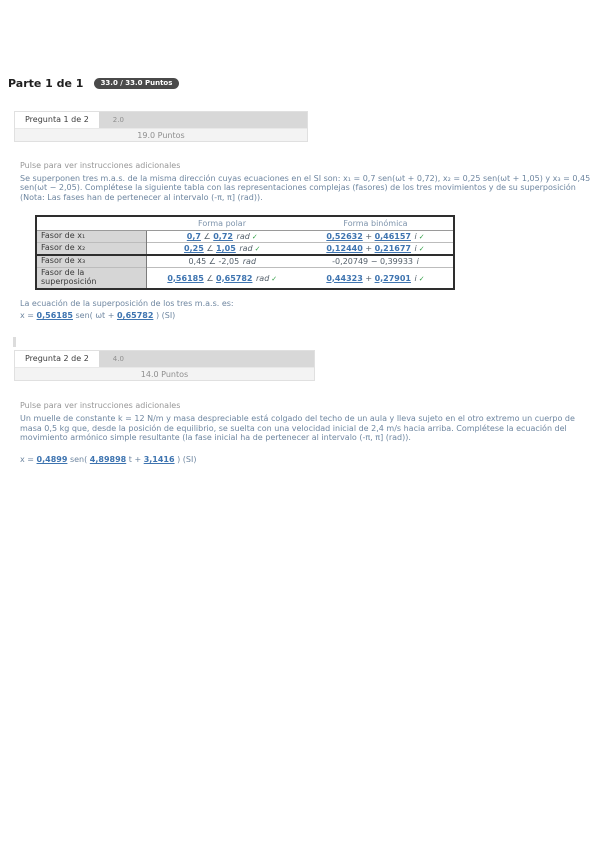  I want to click on binomica-cell: 0,12440 + 0,21677 i ✓, so click(376, 249).